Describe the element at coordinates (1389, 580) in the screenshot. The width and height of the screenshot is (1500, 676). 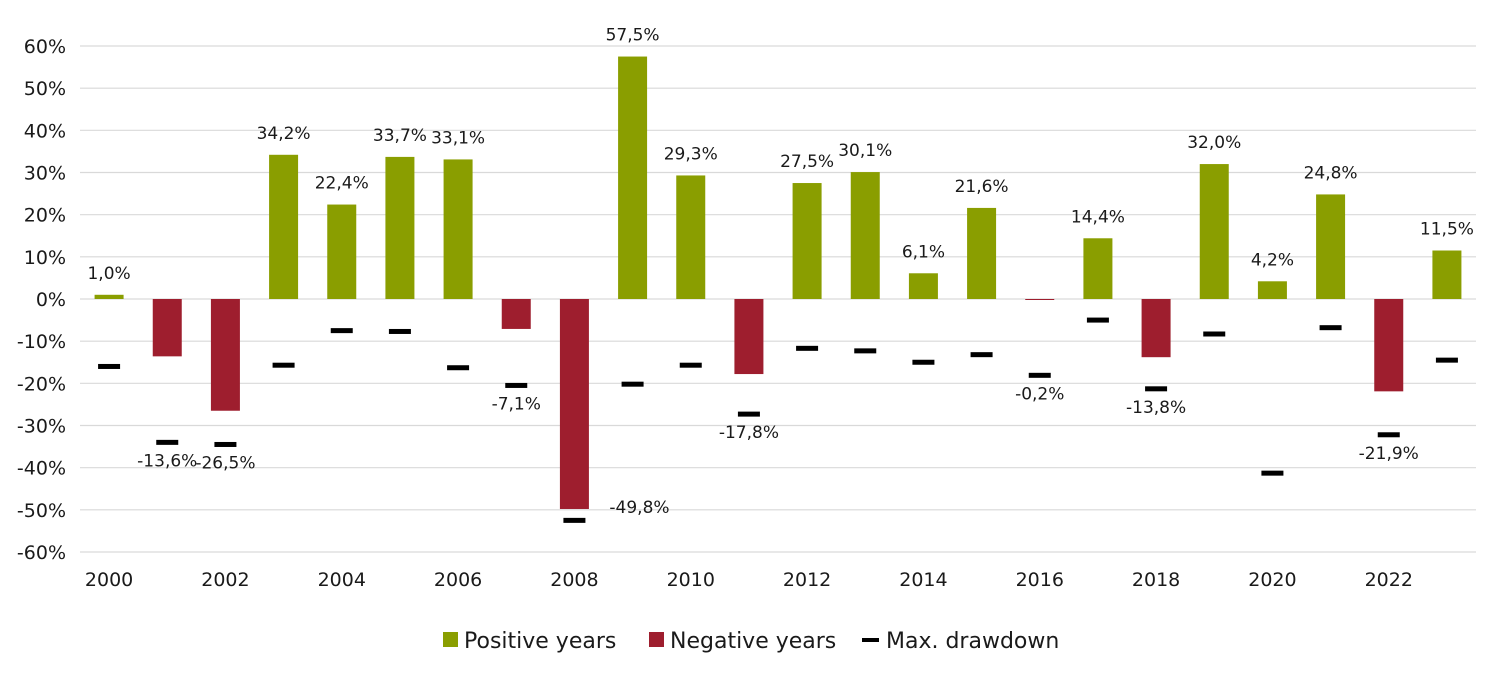
I see `x-tick-label: 2022` at that location.